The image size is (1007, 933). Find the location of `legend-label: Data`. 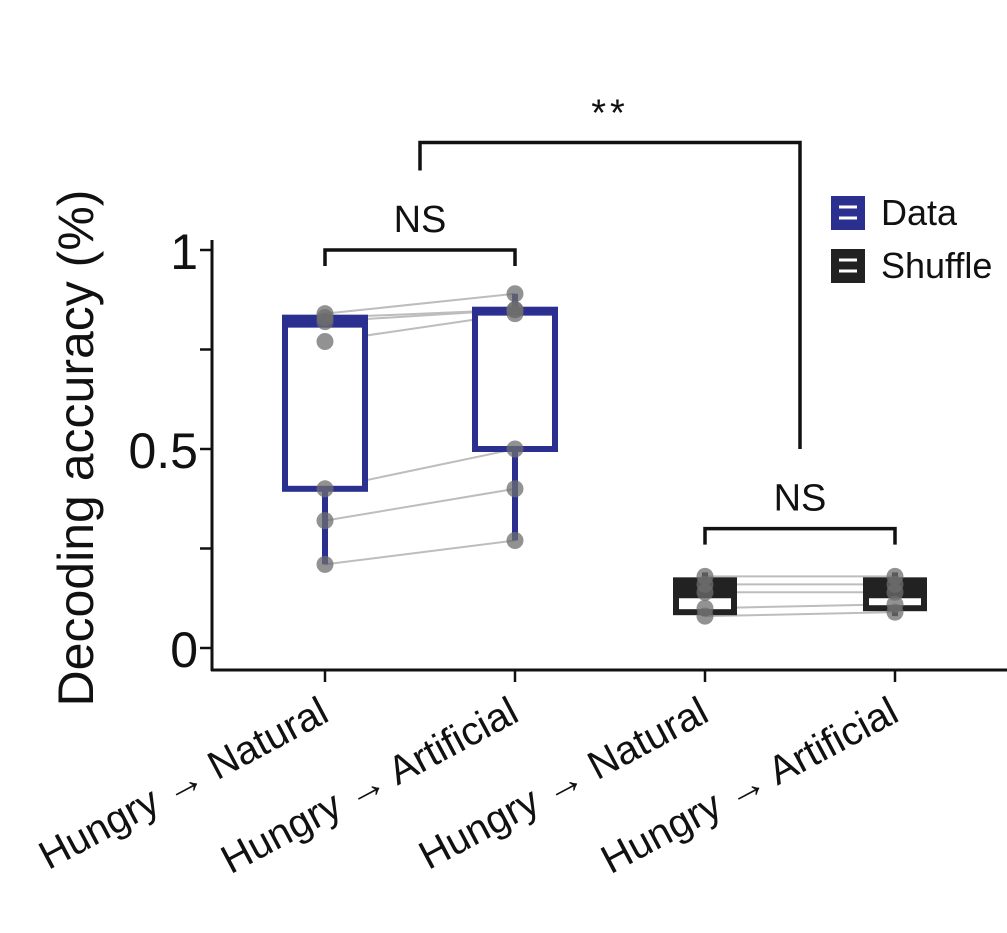

legend-label: Data is located at coordinates (919, 212).